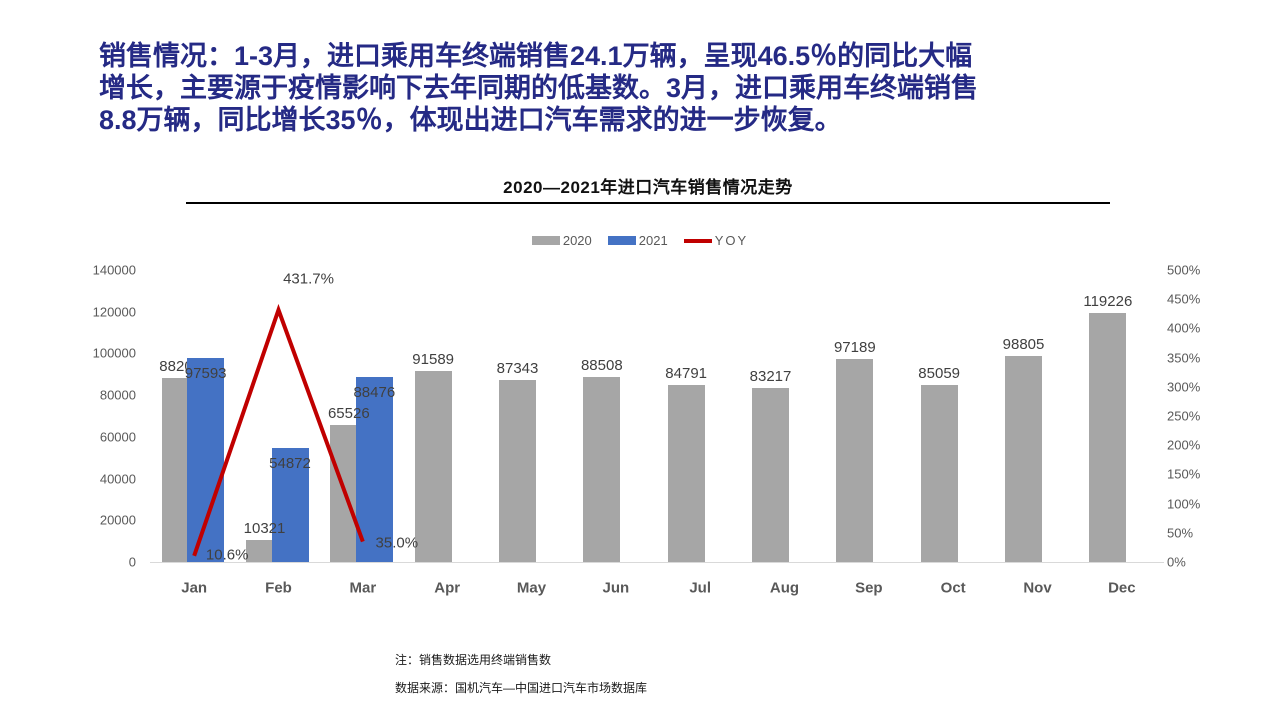  I want to click on legend-item-yoy: YOY, so click(716, 240).